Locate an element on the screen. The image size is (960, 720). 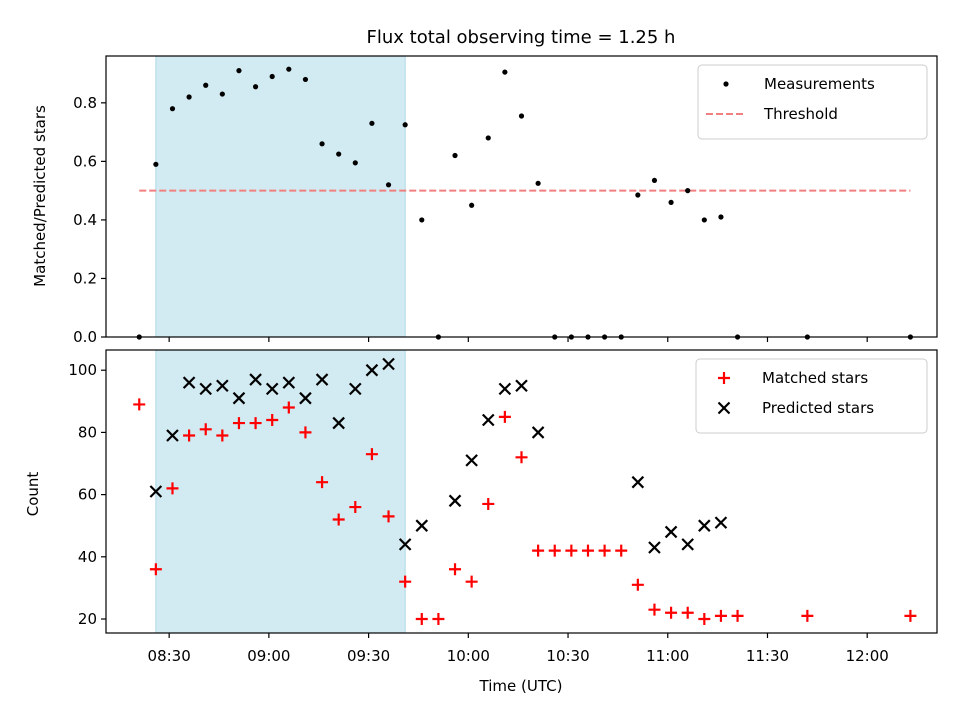
legend-marker-predicted is located at coordinates (724, 408).